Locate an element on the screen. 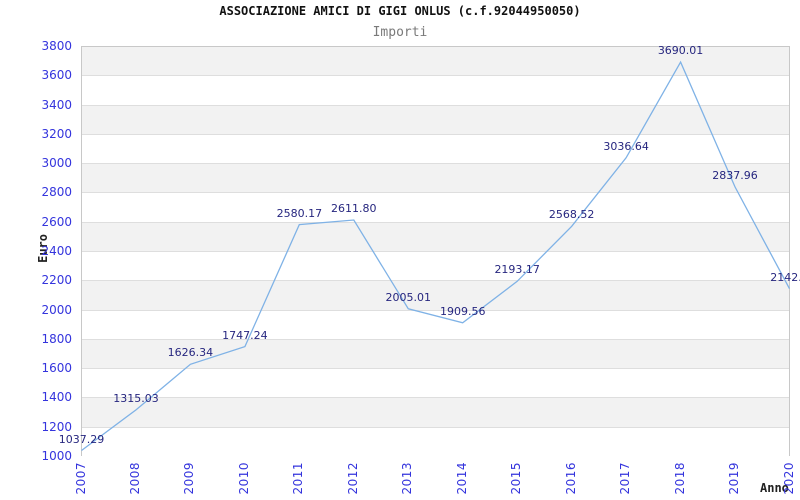 The image size is (800, 500). y-tick-label: 3600 is located at coordinates (56, 75).